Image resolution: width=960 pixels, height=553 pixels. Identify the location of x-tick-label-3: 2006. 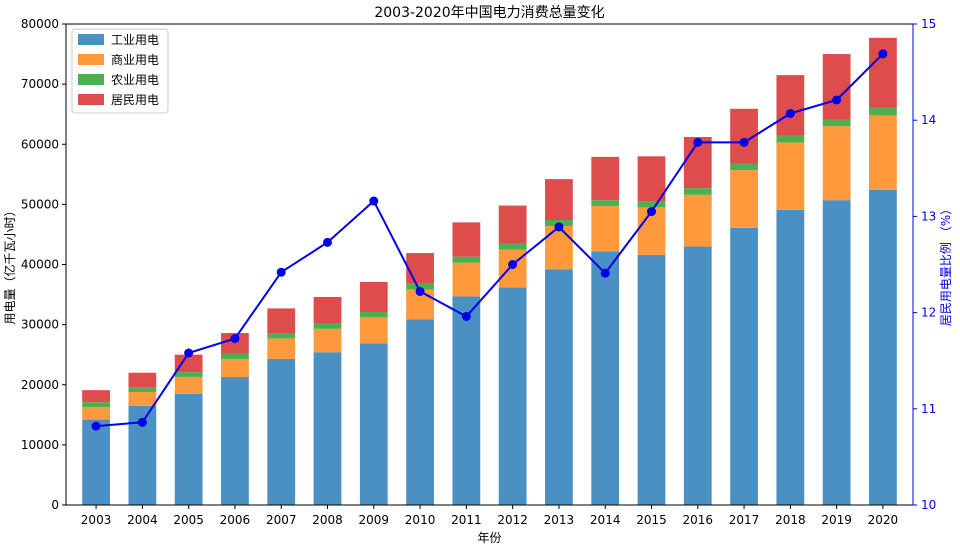
(235, 520).